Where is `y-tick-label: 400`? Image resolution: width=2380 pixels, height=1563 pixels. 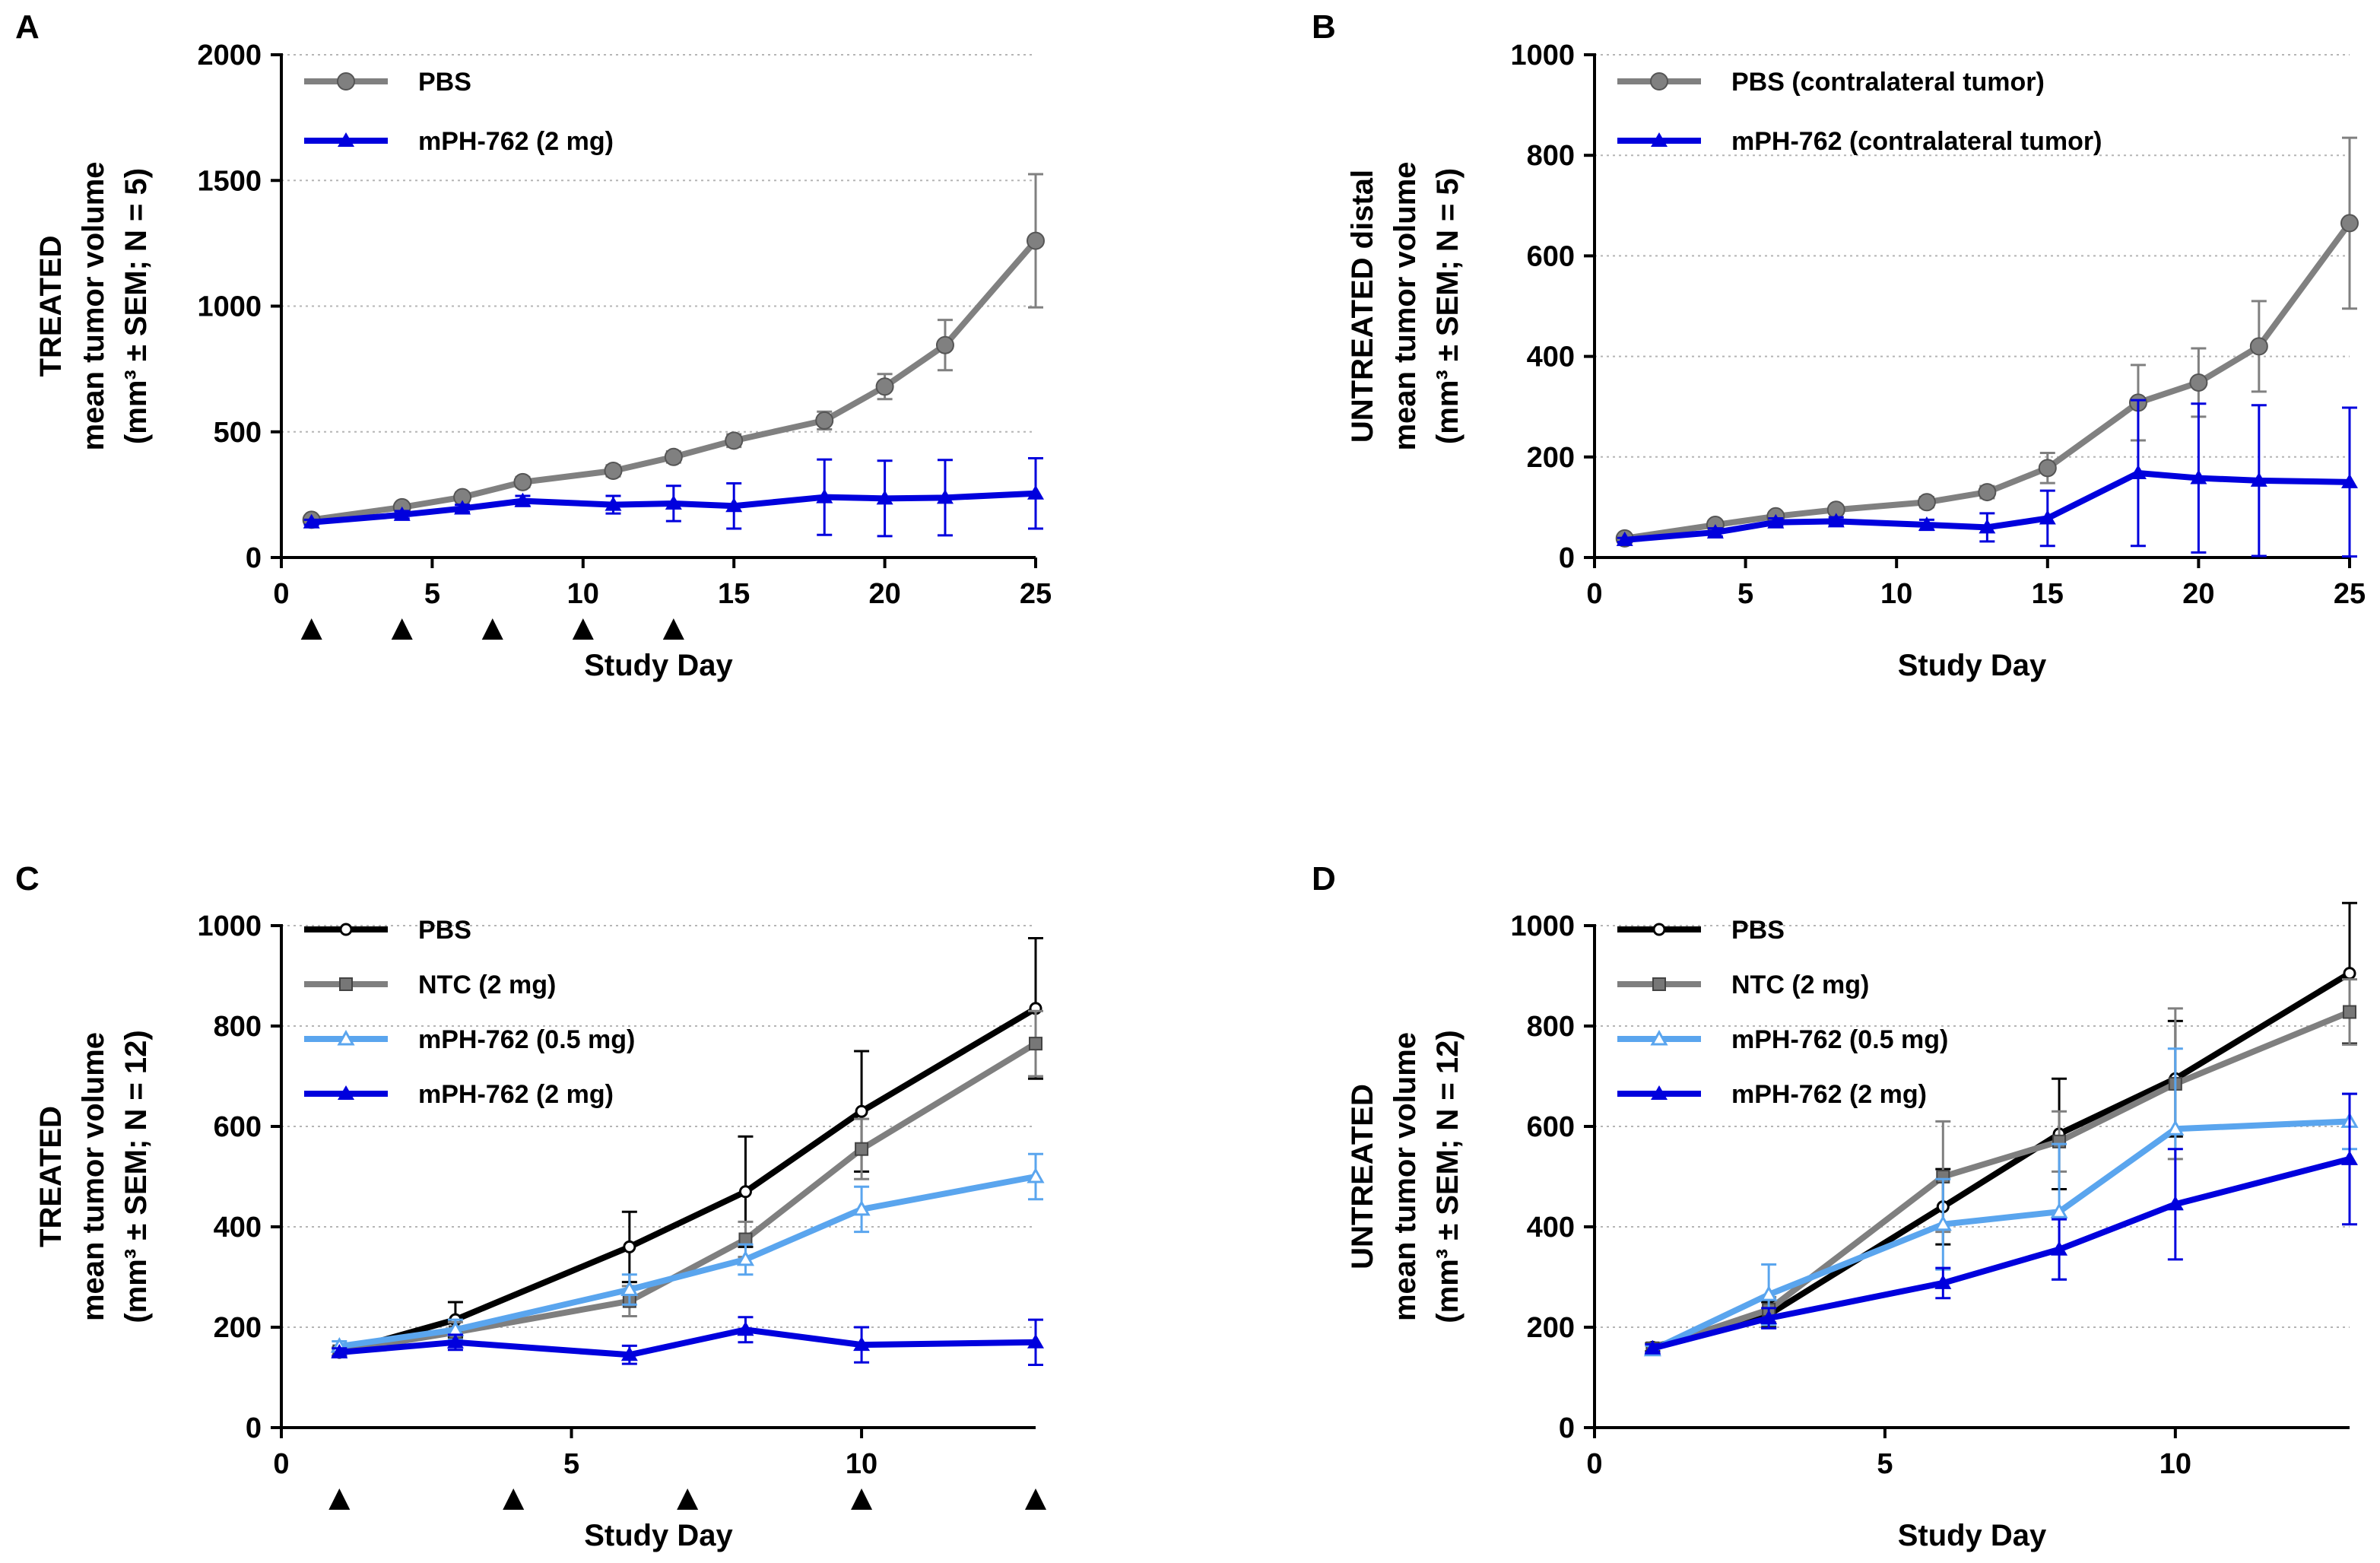
y-tick-label: 400 is located at coordinates (1551, 1228).